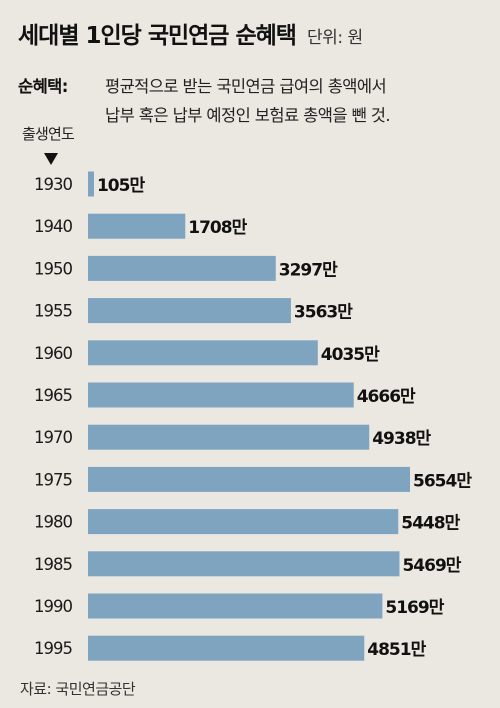 This screenshot has height=708, width=500. I want to click on year-tick-label: 1950, so click(53, 268).